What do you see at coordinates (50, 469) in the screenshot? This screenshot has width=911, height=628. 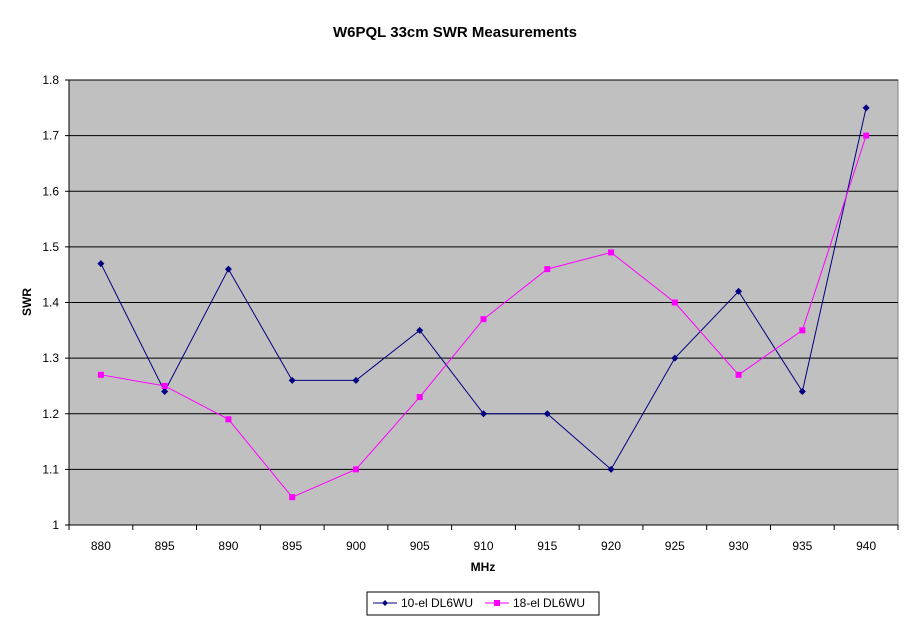 I see `y-tick-label: 1.1` at bounding box center [50, 469].